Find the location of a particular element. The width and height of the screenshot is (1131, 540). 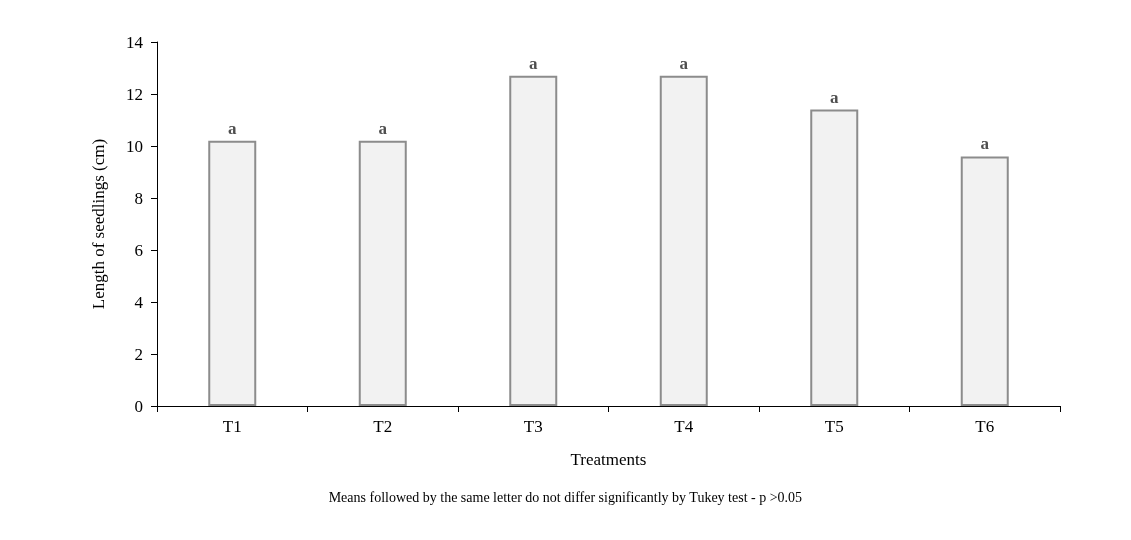

x-tick-label: T4 is located at coordinates (684, 426).